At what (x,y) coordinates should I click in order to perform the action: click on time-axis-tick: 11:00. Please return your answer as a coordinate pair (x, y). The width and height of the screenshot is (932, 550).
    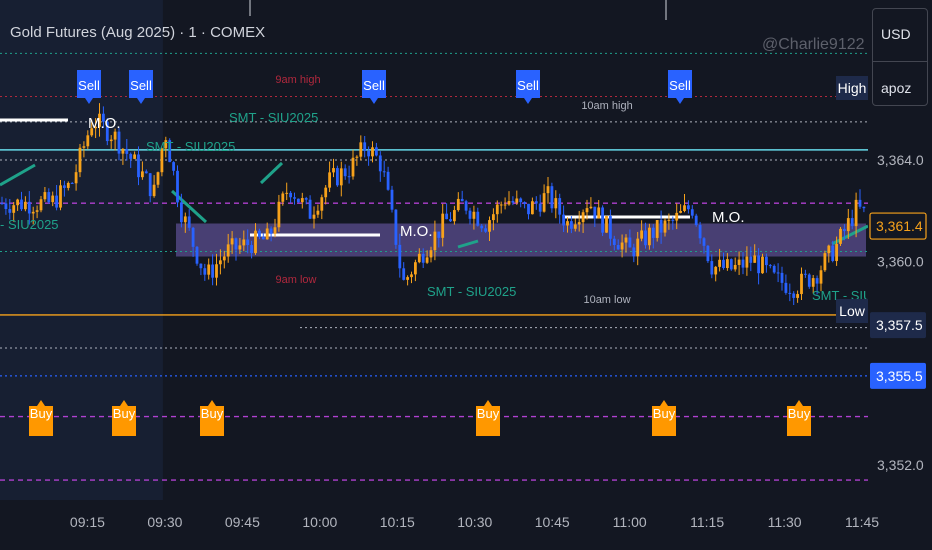
    Looking at the image, I should click on (630, 522).